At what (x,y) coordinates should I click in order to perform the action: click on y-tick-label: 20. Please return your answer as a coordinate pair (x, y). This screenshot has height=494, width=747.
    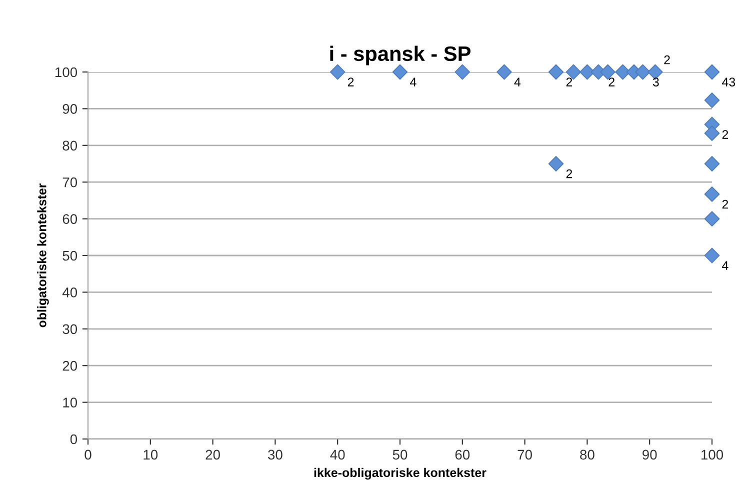
    Looking at the image, I should click on (70, 365).